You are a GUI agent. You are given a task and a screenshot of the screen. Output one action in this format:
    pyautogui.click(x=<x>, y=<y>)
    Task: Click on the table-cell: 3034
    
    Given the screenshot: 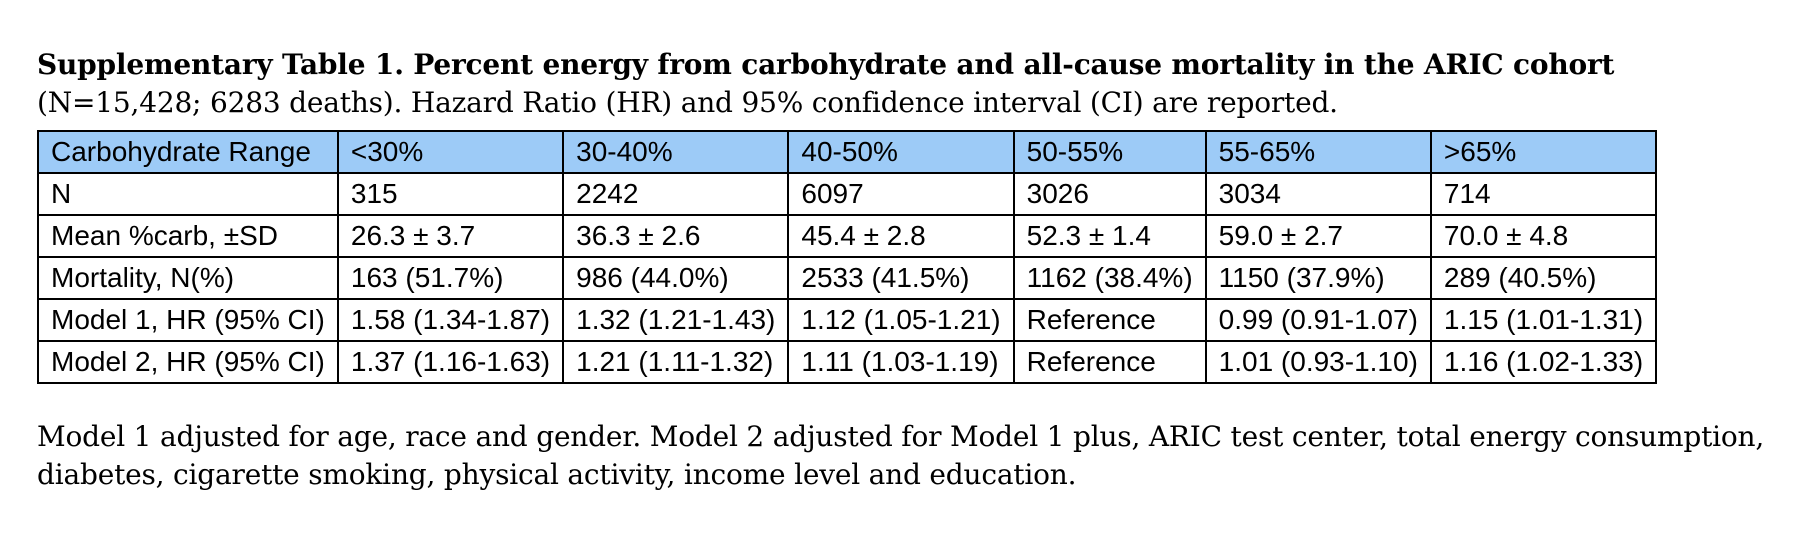 What is the action you would take?
    pyautogui.click(x=1318, y=194)
    